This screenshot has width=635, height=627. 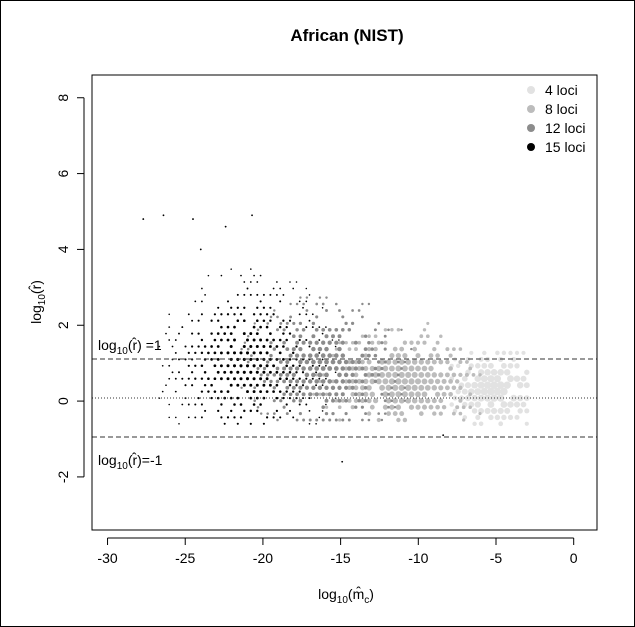 I want to click on legend-marker, so click(x=531, y=147).